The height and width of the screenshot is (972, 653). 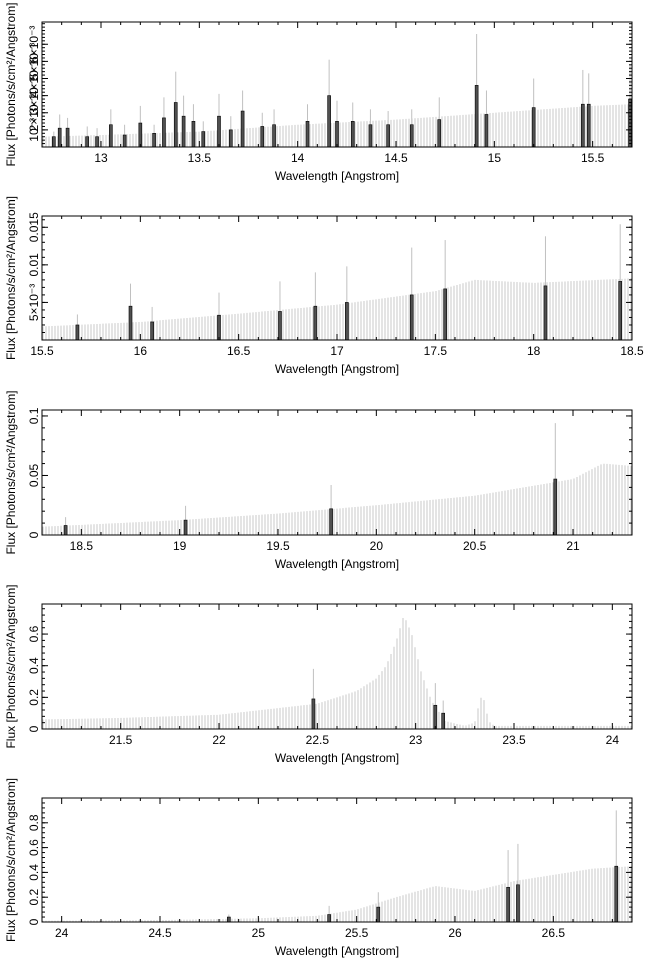 What do you see at coordinates (34, 822) in the screenshot?
I see `y-tick-label: 0.8` at bounding box center [34, 822].